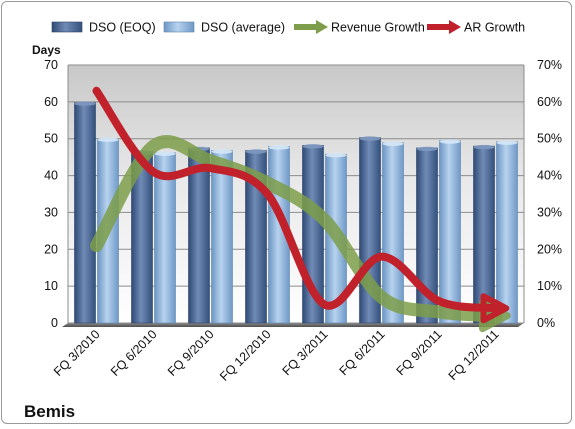  I want to click on x-tick-label: FQ 6/2010, so click(134, 353).